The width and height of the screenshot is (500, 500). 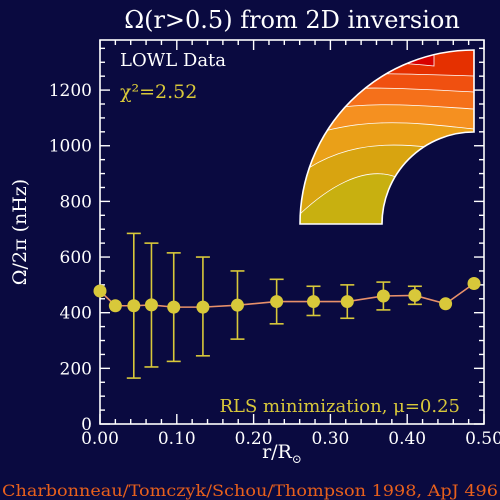 I want to click on y-axis-label: Ω/2π (nHz), so click(x=20, y=232).